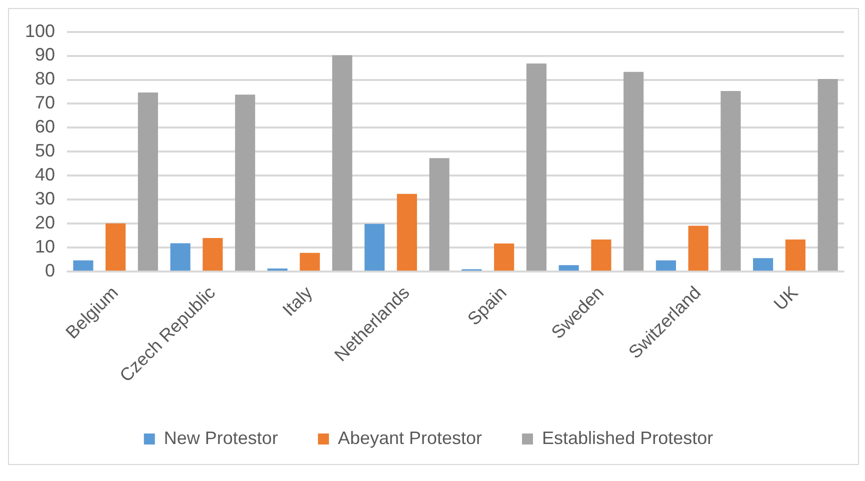  I want to click on y-tick-label: 50, so click(45, 150).